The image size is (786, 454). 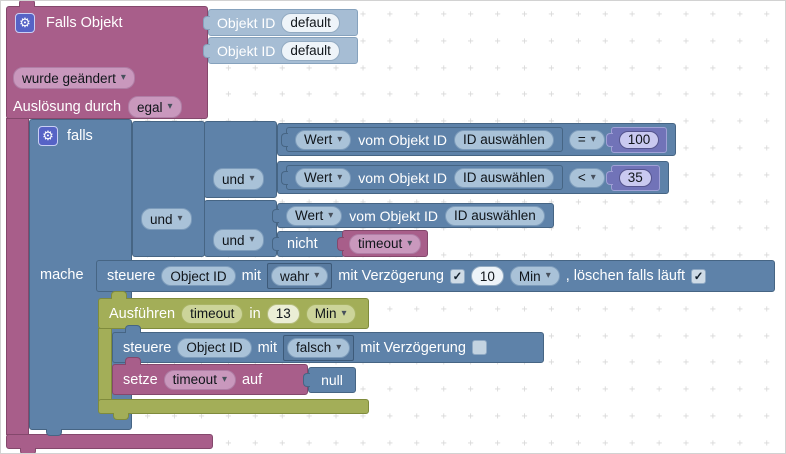 I want to click on value-socket: falsch ▾, so click(x=319, y=347).